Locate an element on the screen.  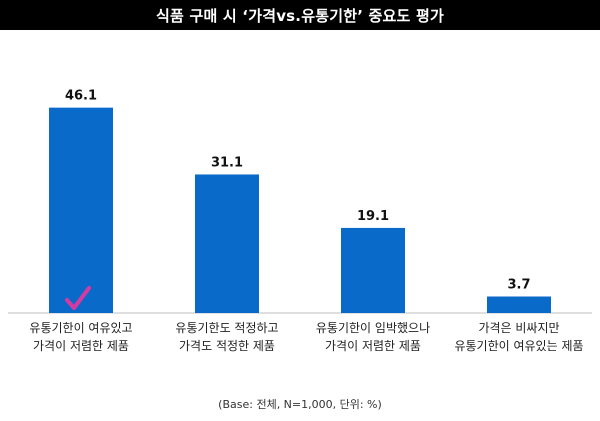
category-label-1-line-2: 가격이 저렴한 제품 is located at coordinates (81, 346).